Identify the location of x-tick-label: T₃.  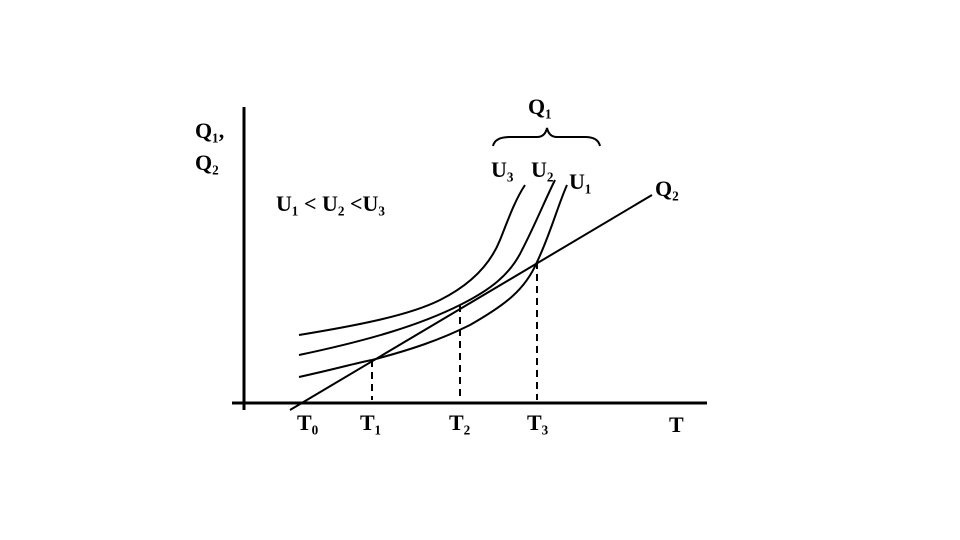
(538, 422).